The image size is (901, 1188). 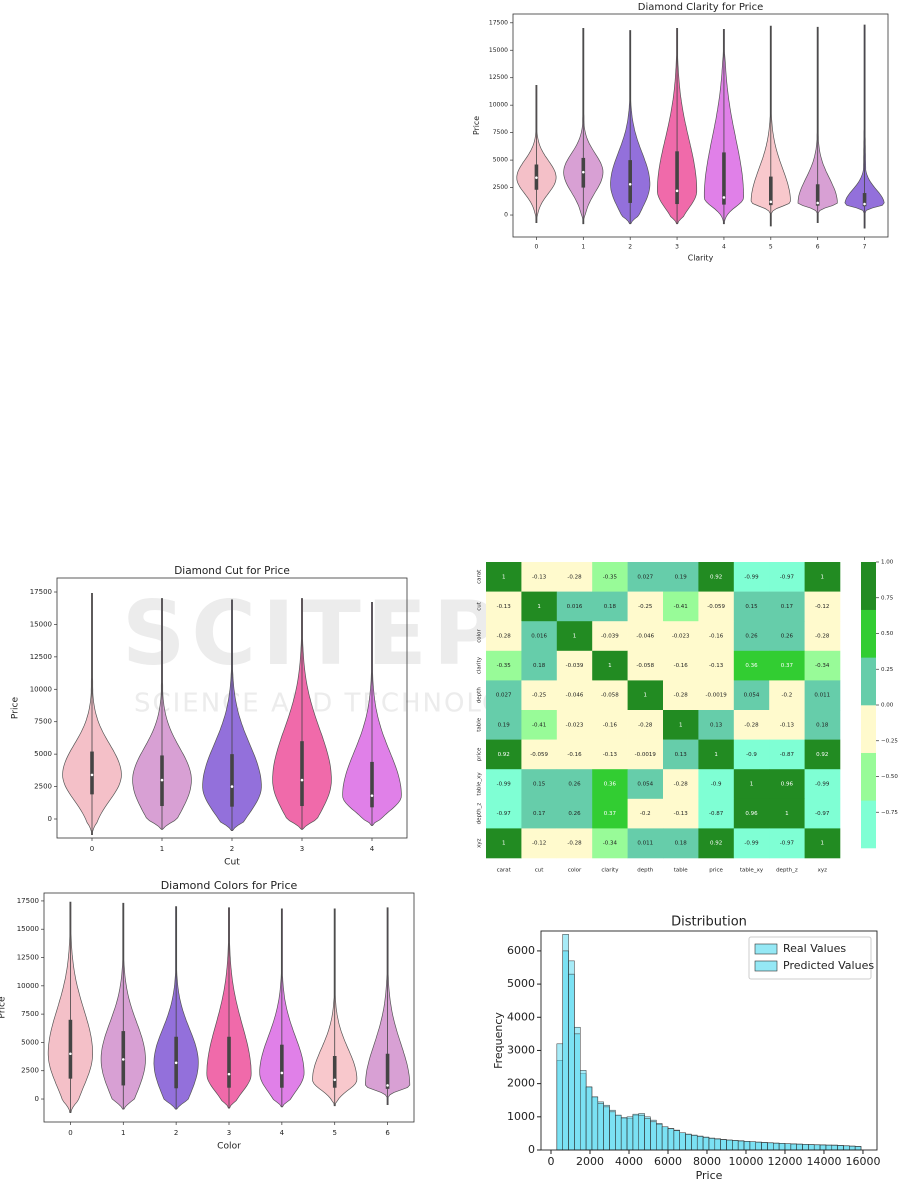 I want to click on cell-label: 0.17, so click(x=787, y=607).